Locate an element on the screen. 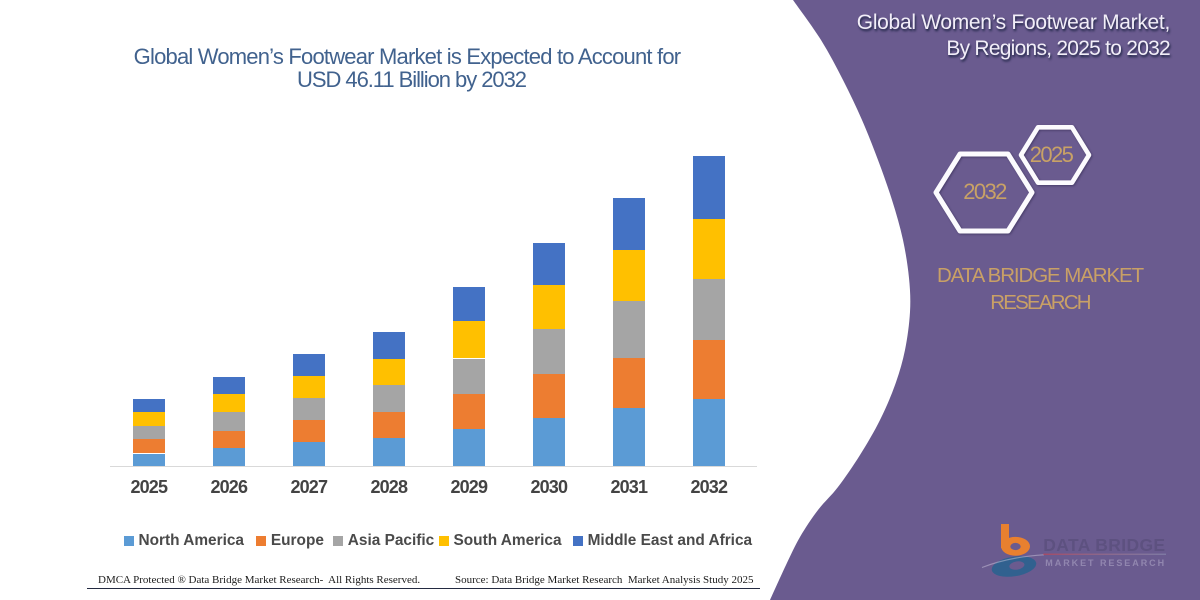  svg-text: MARKET RESEARCH is located at coordinates (1105, 563).